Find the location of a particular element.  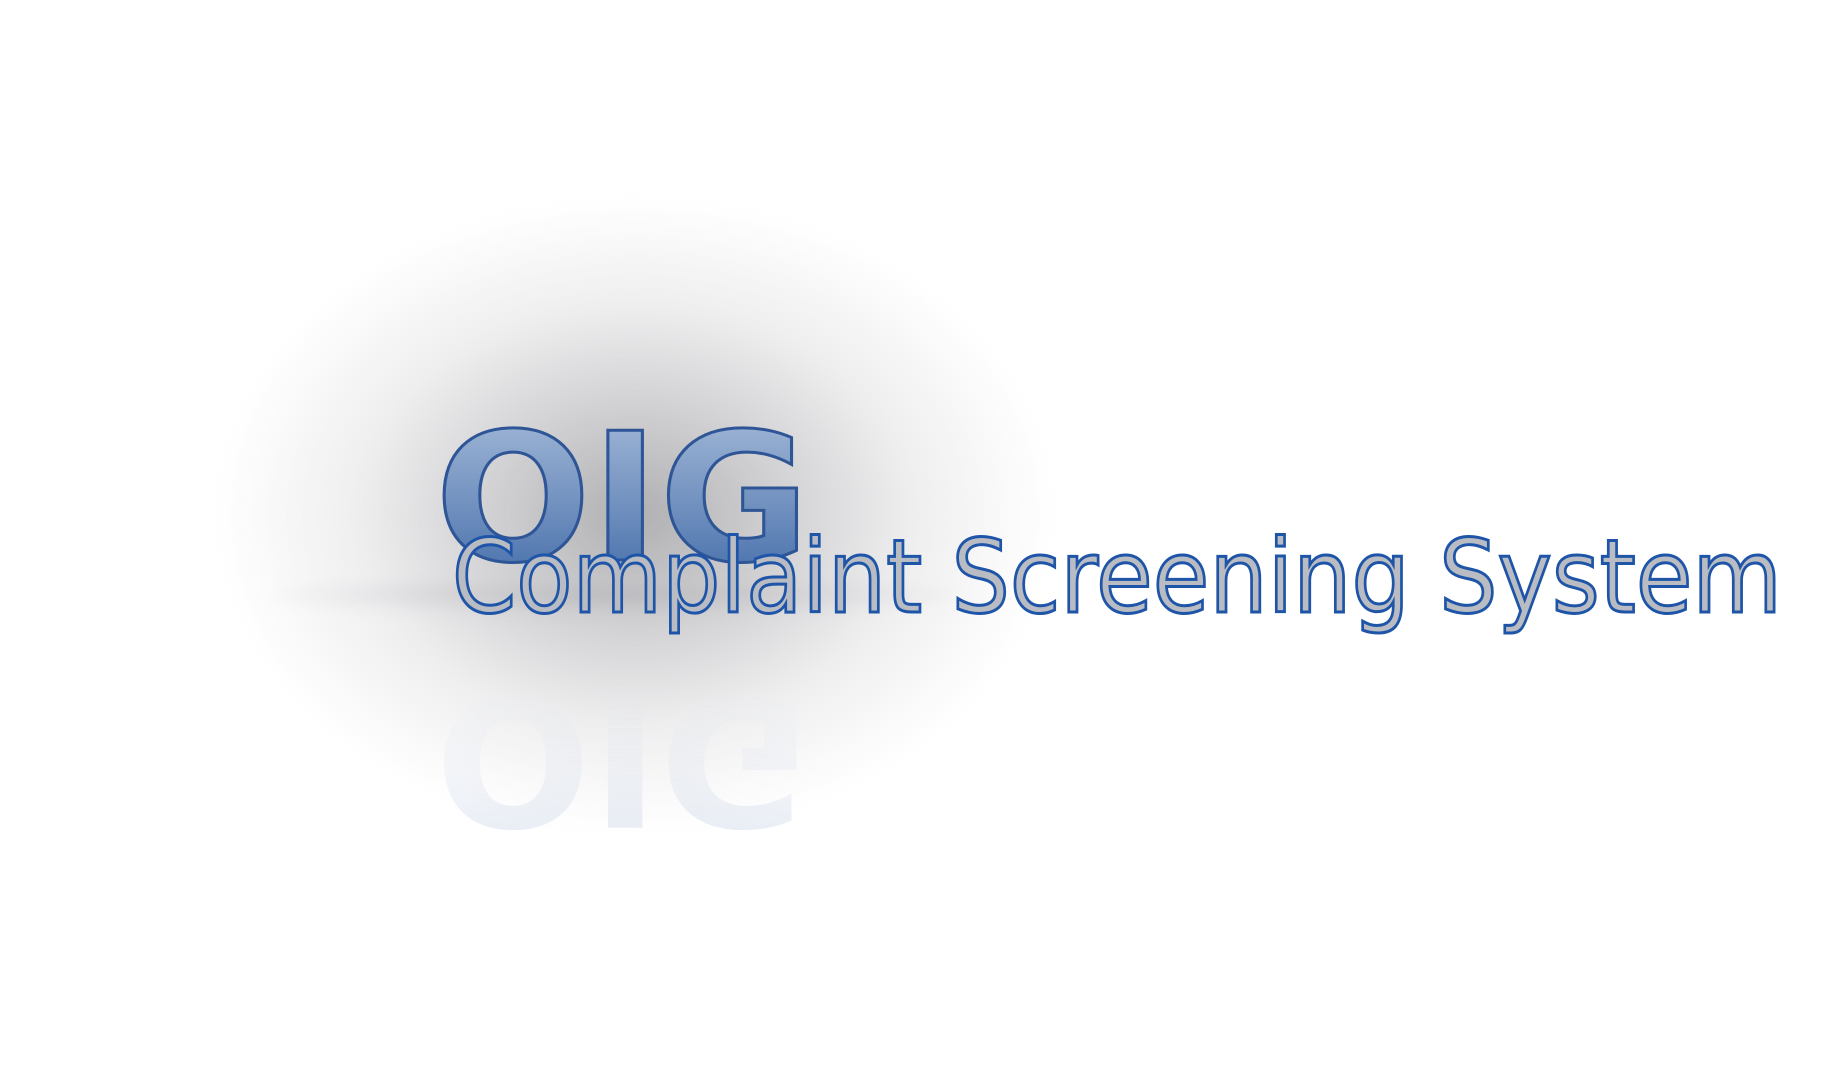

logo-shadow-band is located at coordinates (615, 595).